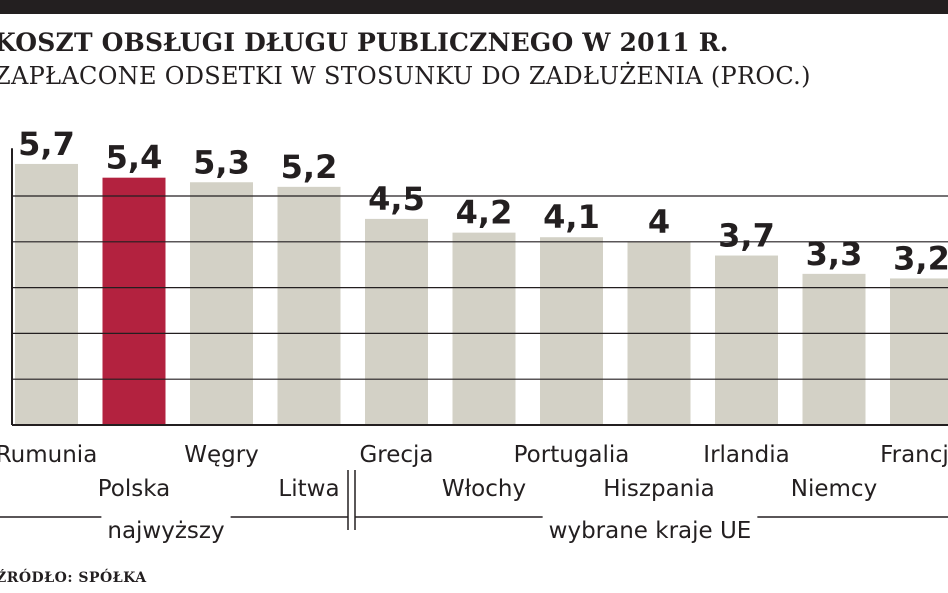  What do you see at coordinates (484, 328) in the screenshot?
I see `bar-włochy` at bounding box center [484, 328].